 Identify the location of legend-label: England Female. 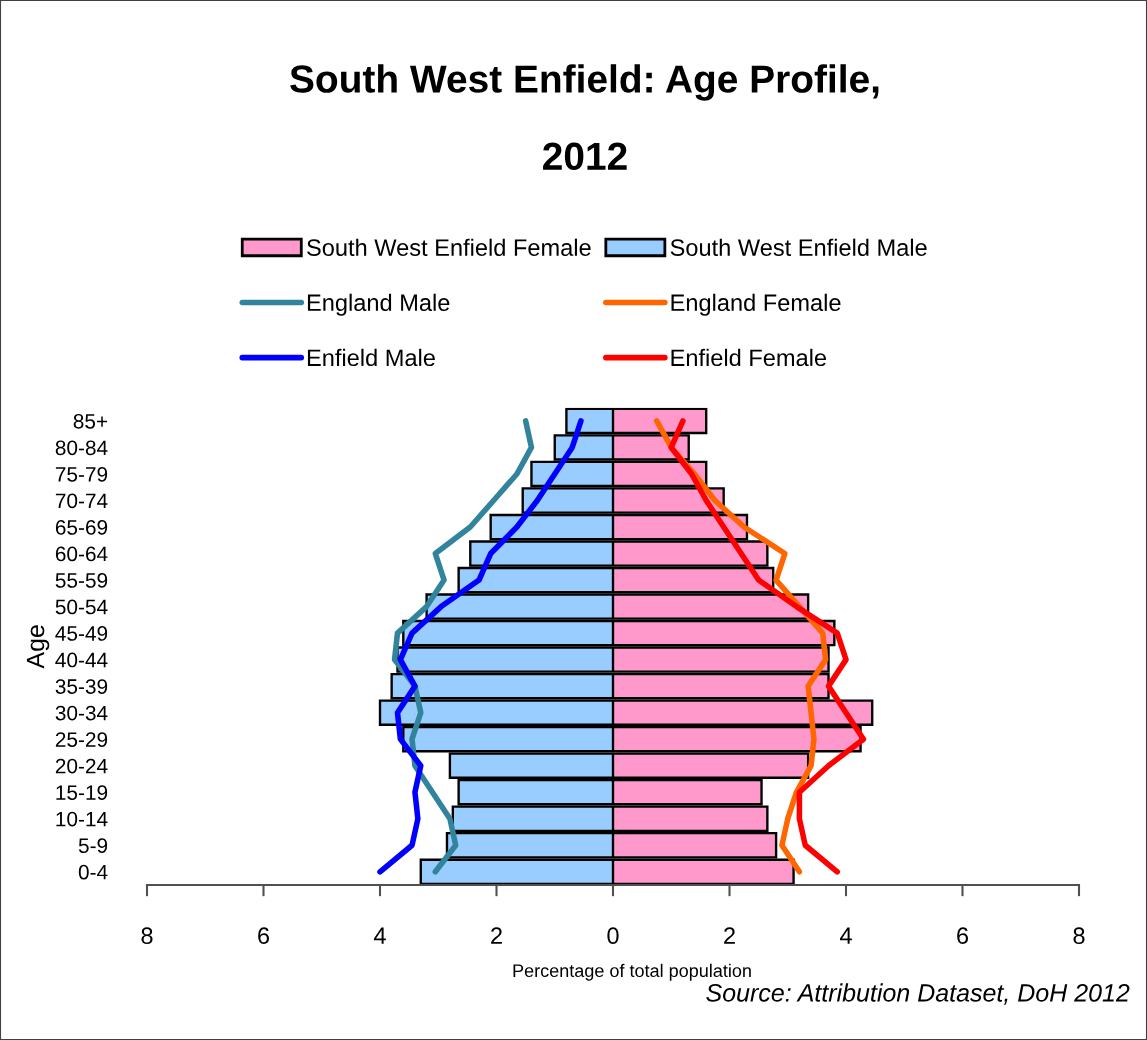
(756, 304).